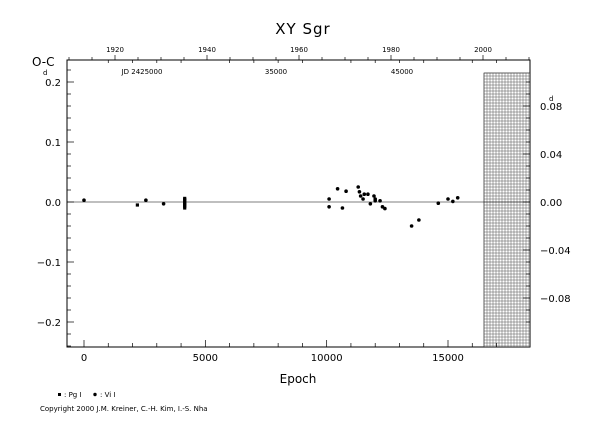  What do you see at coordinates (43, 62) in the screenshot?
I see `y-axis-label: O-C` at bounding box center [43, 62].